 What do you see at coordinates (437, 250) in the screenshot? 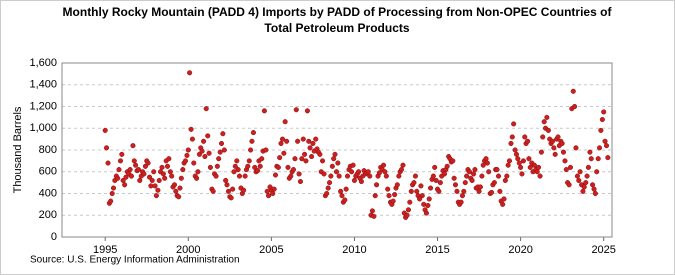
I see `x-tick-label: 2015` at bounding box center [437, 250].